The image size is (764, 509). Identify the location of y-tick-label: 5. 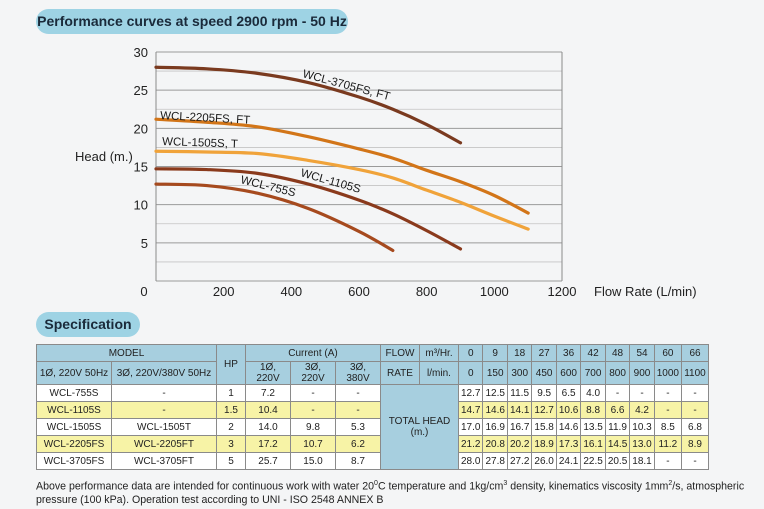
(144, 243).